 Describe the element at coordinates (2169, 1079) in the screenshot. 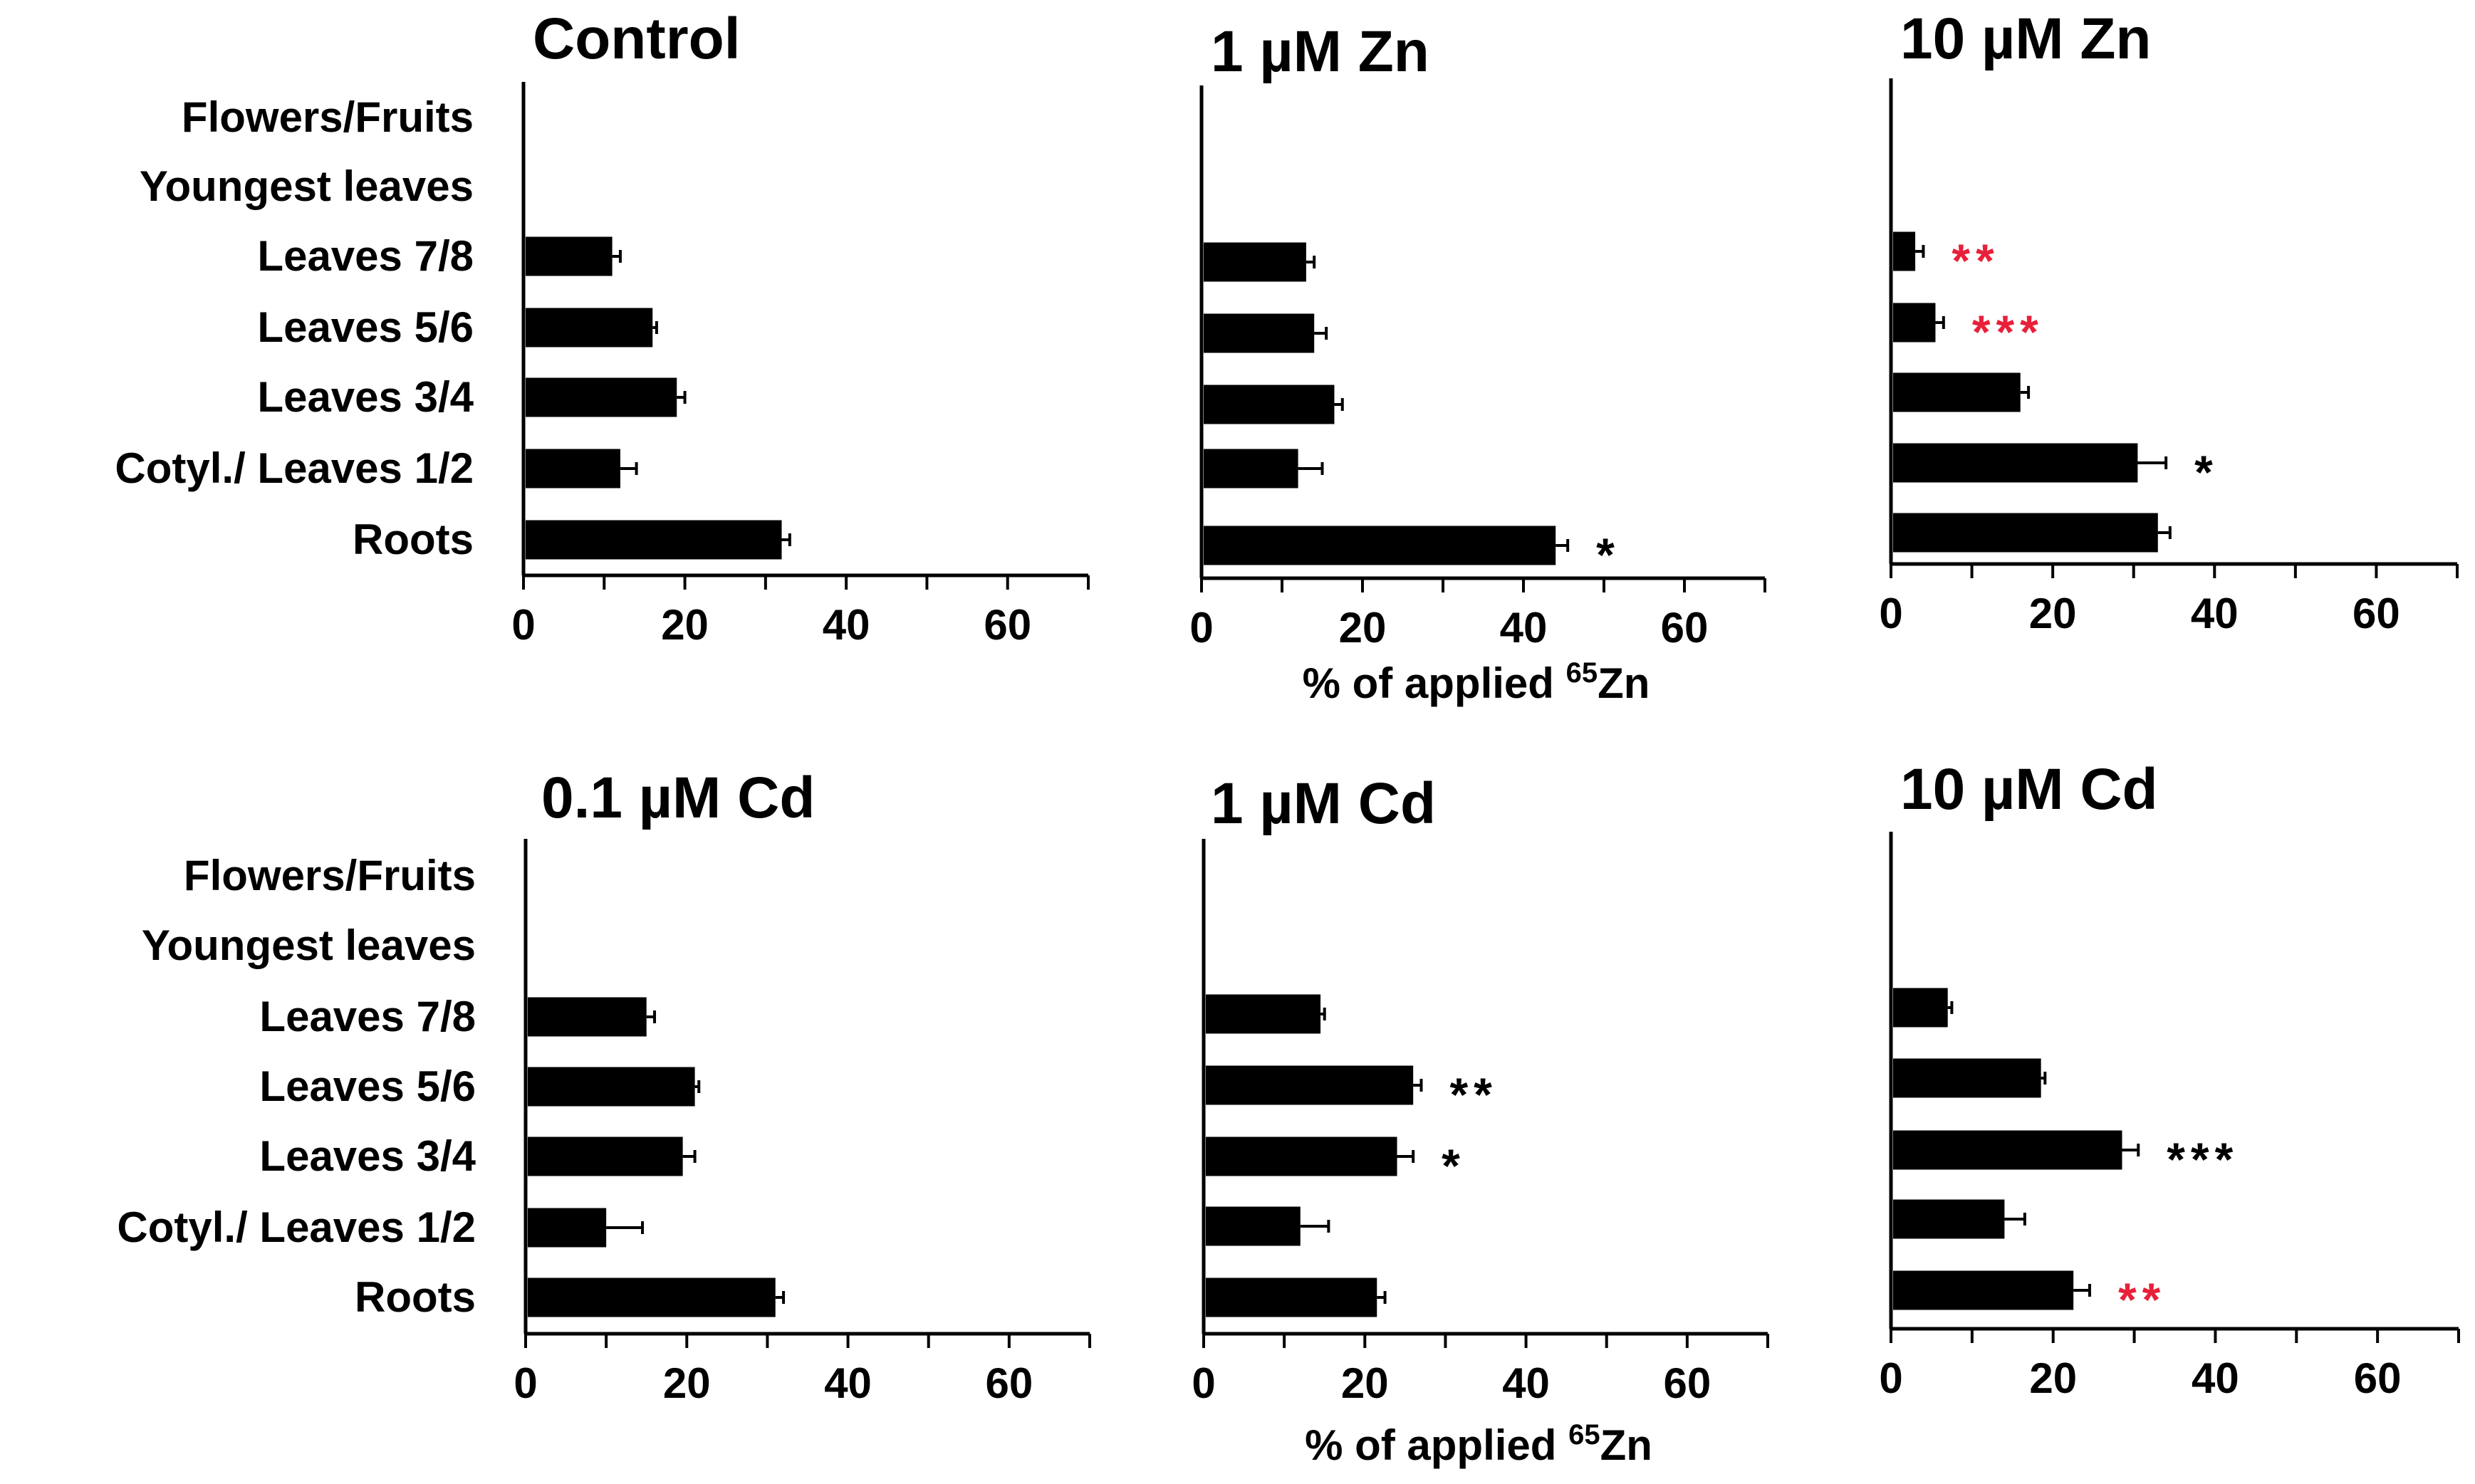

I see `chart-panel: 10 µM Cd0 20 40 60*****` at that location.